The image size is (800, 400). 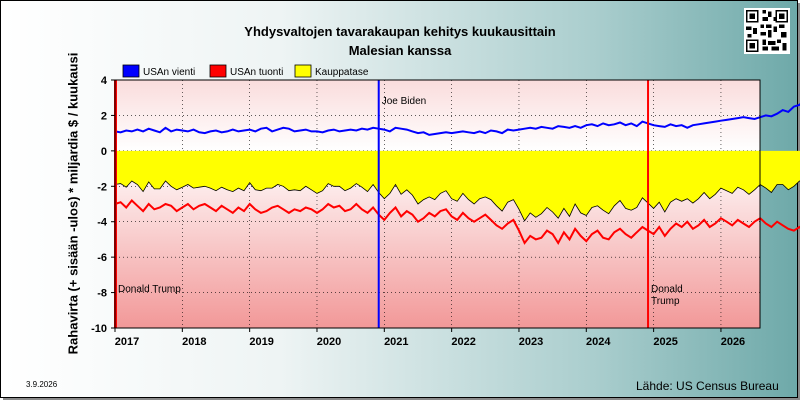 I want to click on vienti-line, so click(x=457, y=119).